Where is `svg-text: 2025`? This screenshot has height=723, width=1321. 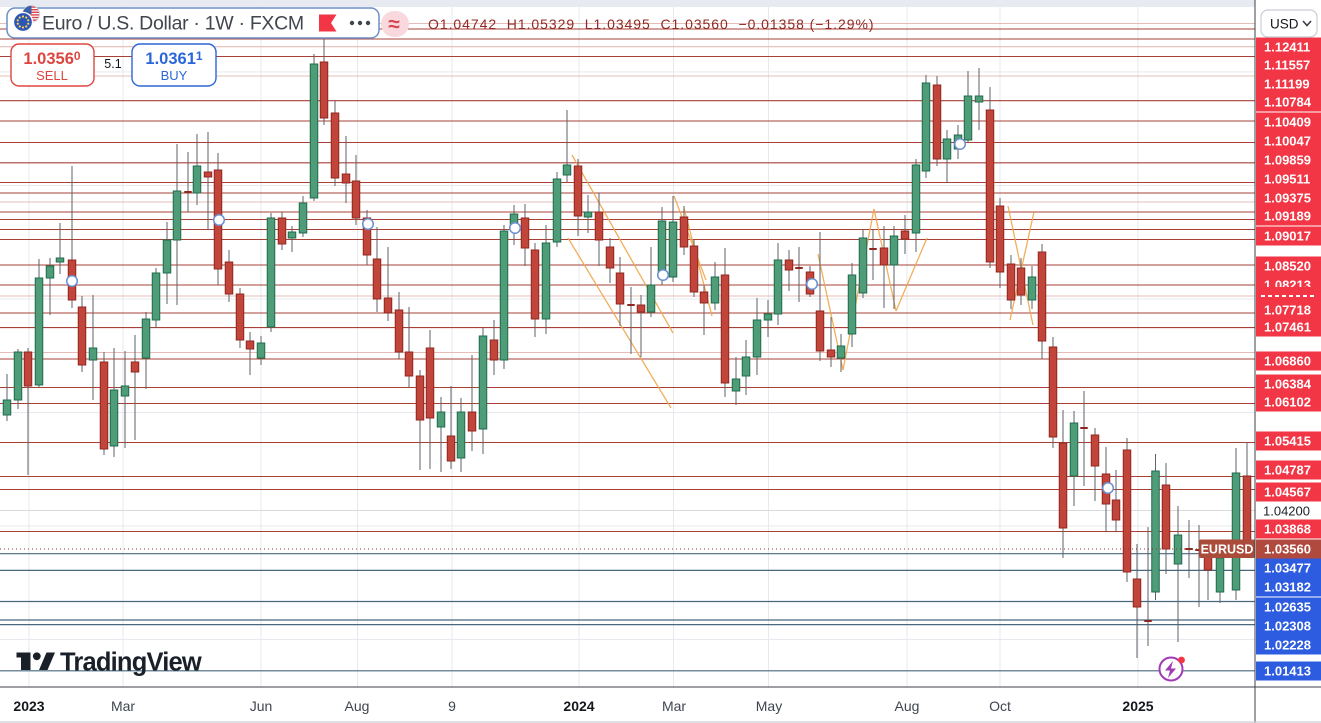
svg-text: 2025 is located at coordinates (1137, 706).